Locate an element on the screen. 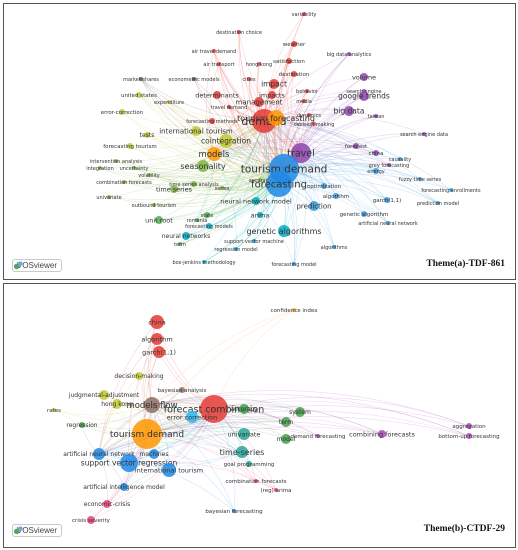 This screenshot has width=518, height=550. keyword-b-node: economic-crisis is located at coordinates (107, 504).